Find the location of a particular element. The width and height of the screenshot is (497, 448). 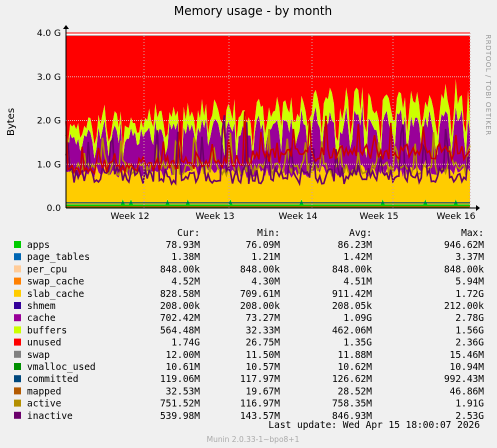

legend-value: 709.61M is located at coordinates (260, 294).